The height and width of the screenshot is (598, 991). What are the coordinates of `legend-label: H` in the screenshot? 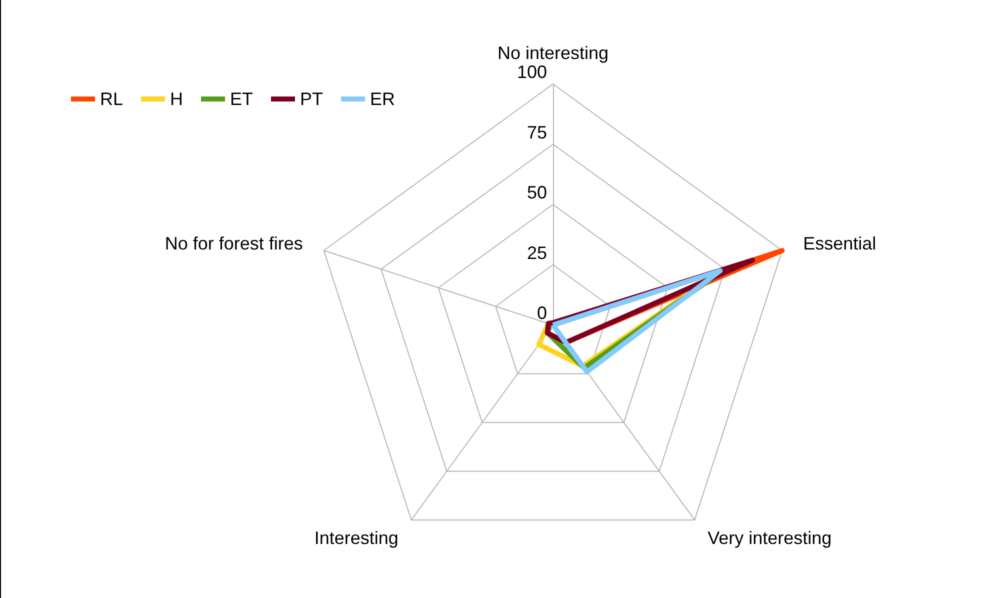 It's located at (177, 99).